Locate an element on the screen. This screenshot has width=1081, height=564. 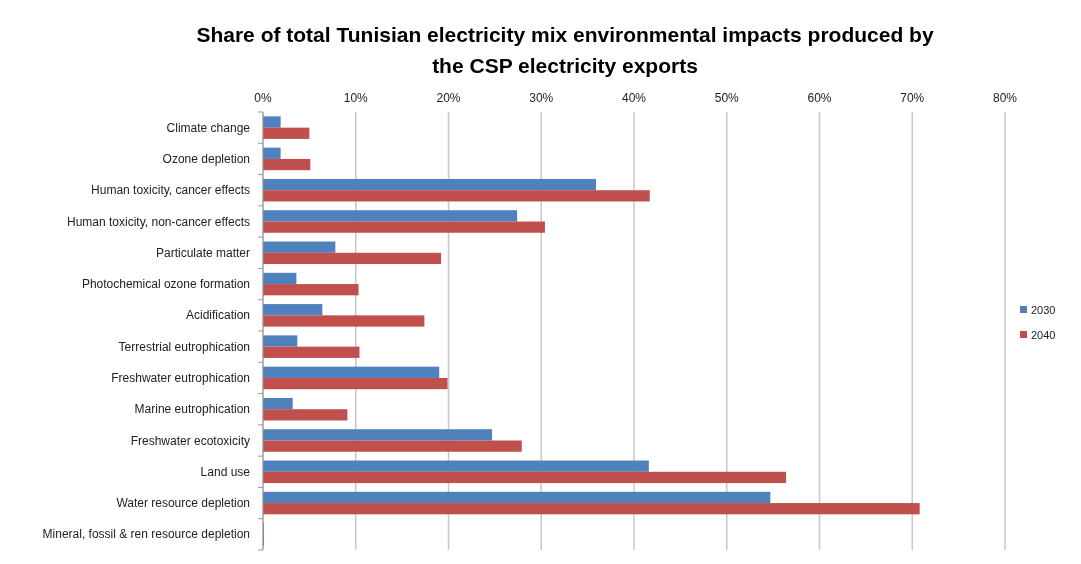
x-tick-label: 40% is located at coordinates (634, 98).